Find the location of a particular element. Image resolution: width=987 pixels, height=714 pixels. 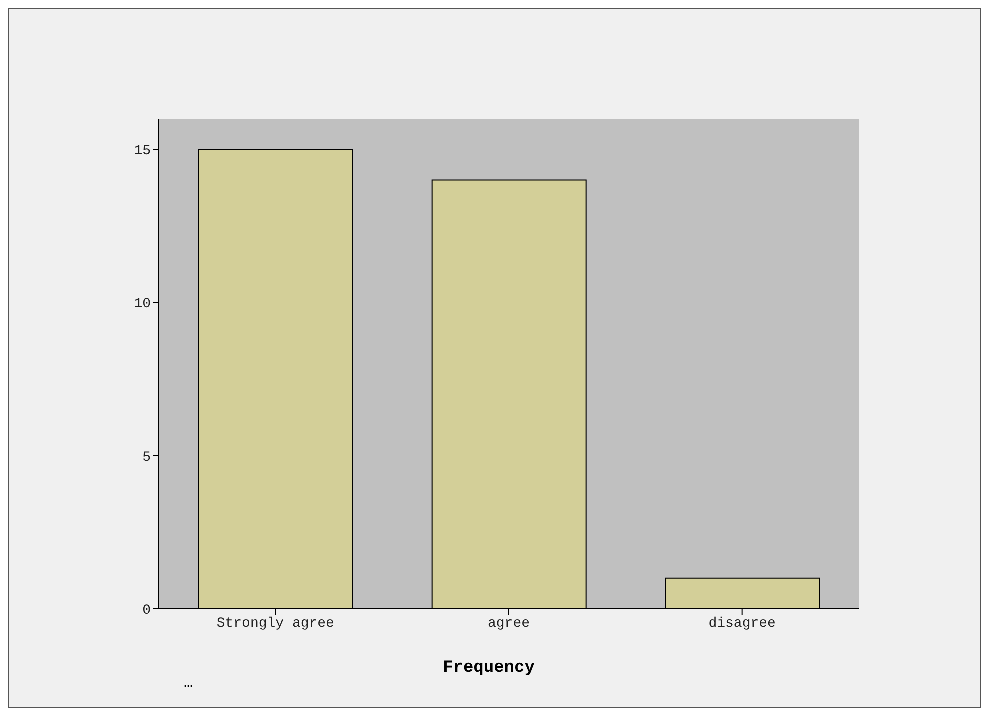

x-tick-label: Strongly agree is located at coordinates (275, 624).